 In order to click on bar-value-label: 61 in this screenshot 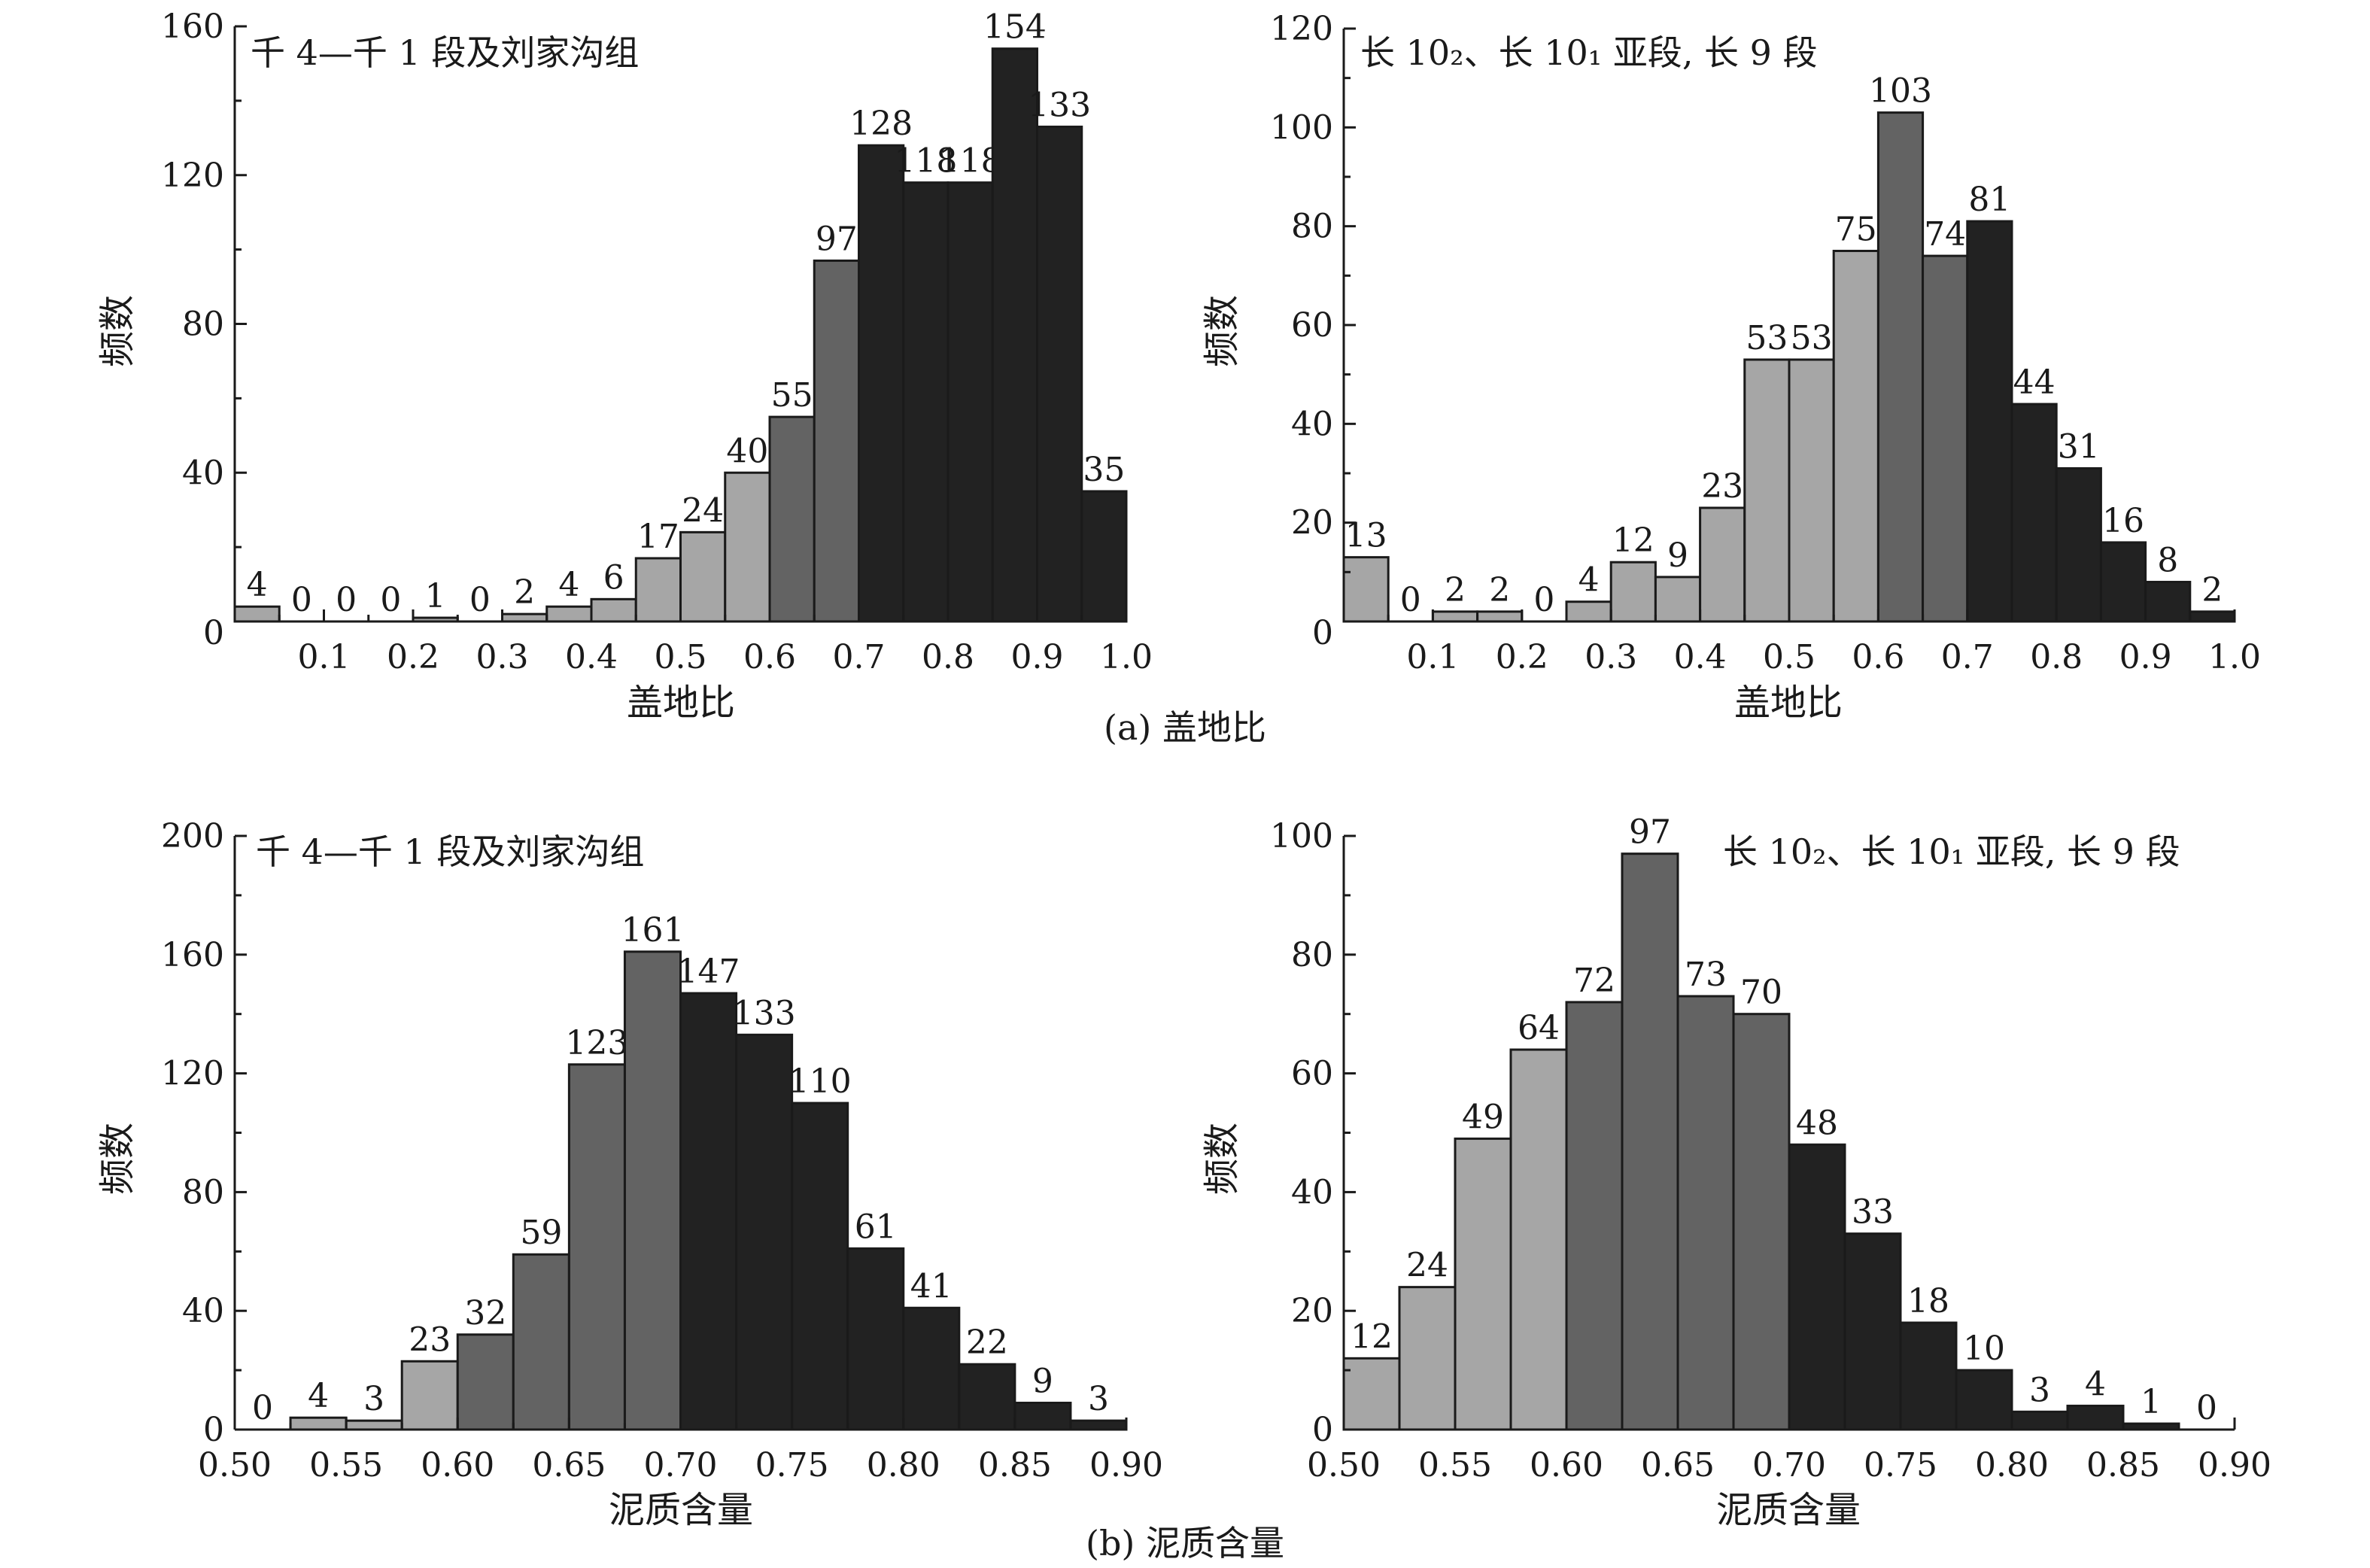, I will do `click(876, 1227)`.